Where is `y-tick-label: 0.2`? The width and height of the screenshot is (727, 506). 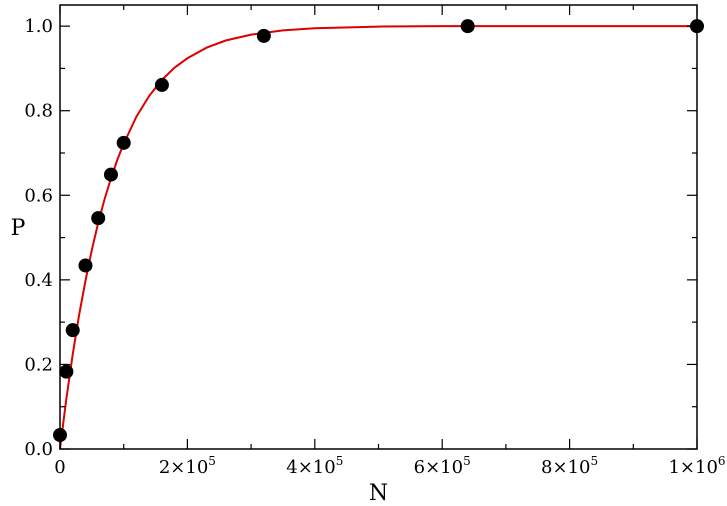
y-tick-label: 0.2 is located at coordinates (38, 364).